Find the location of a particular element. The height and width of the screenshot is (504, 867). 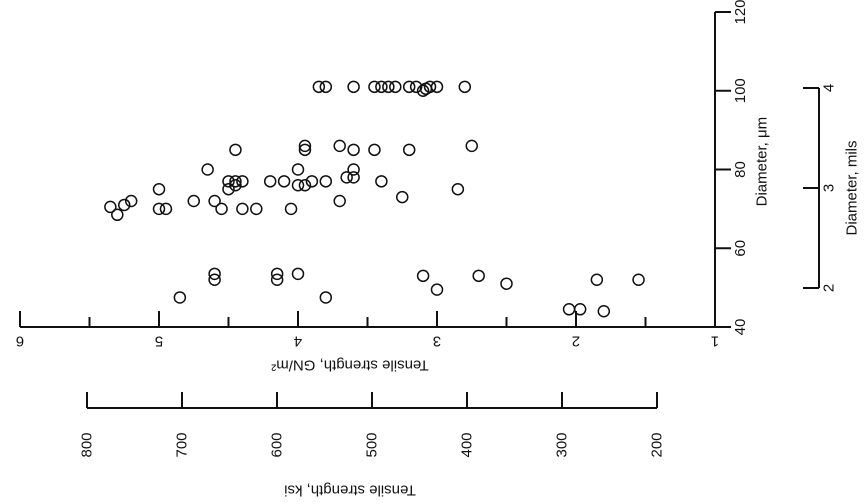

gn-tick-label-5: 5 is located at coordinates (159, 341).